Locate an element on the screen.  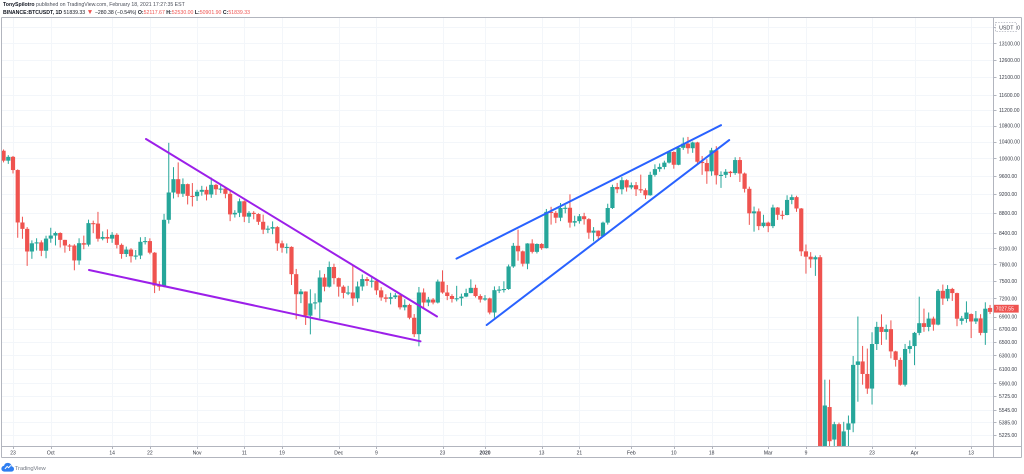
svg-text: 22 is located at coordinates (150, 454).